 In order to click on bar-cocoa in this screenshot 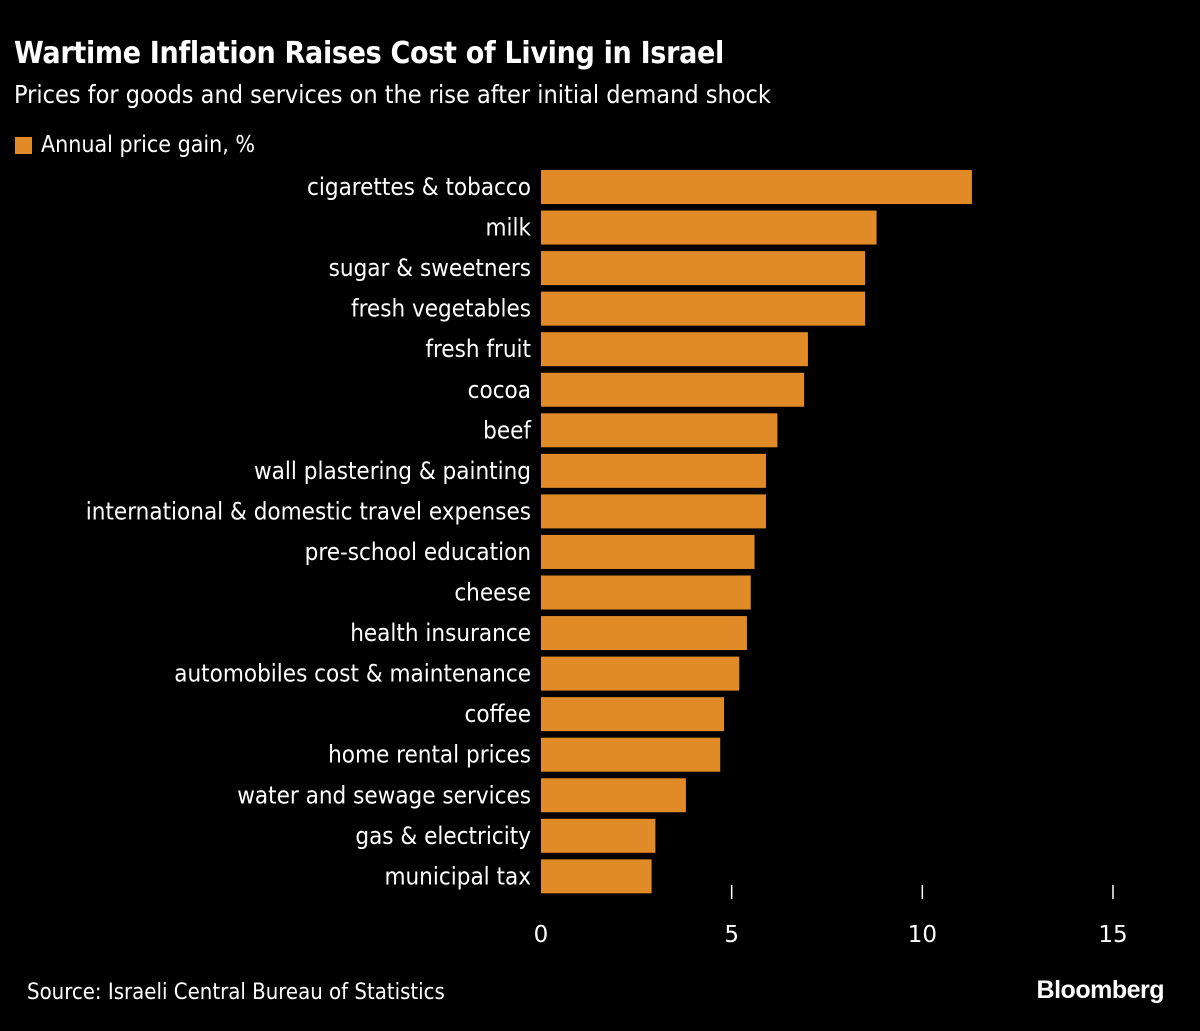, I will do `click(673, 389)`.